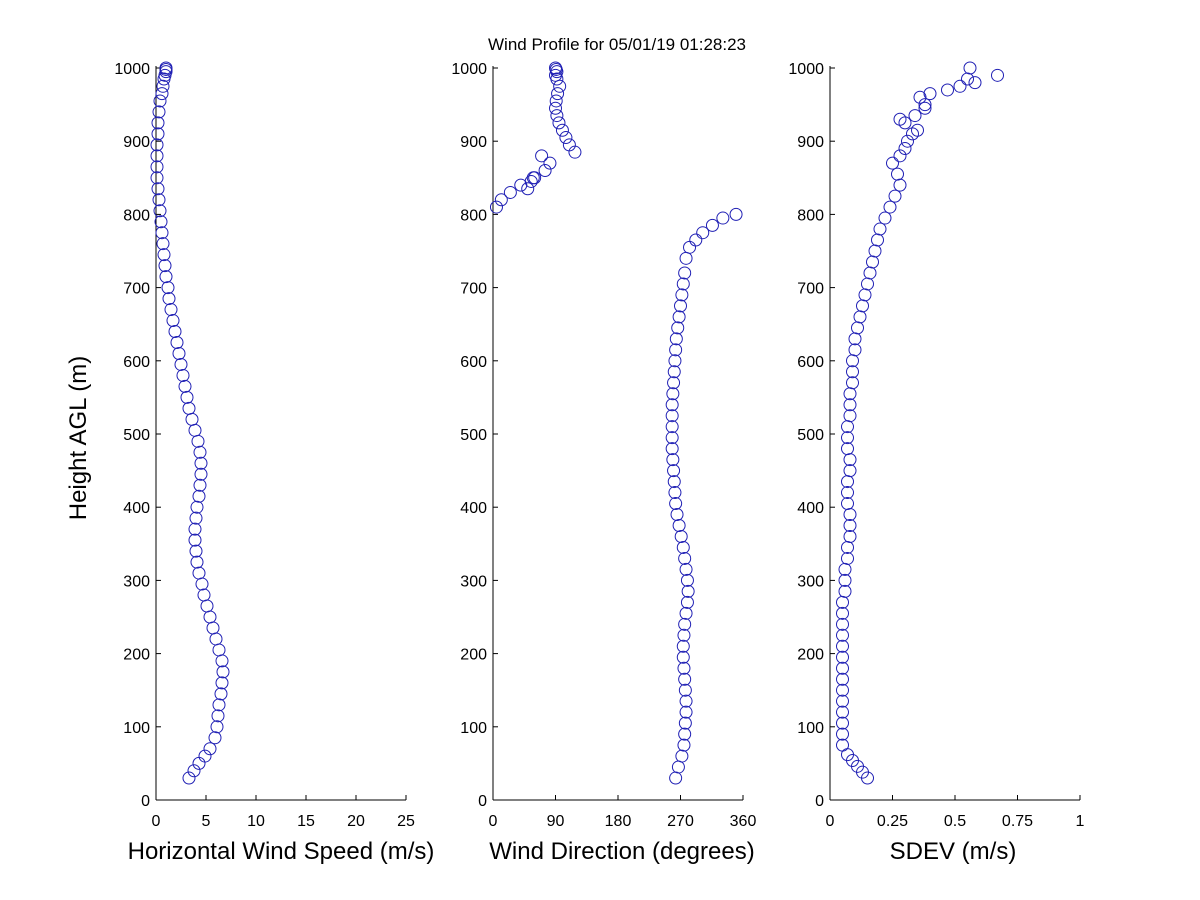  I want to click on x-axis-title-sdev: SDEV (m/s), so click(953, 851).